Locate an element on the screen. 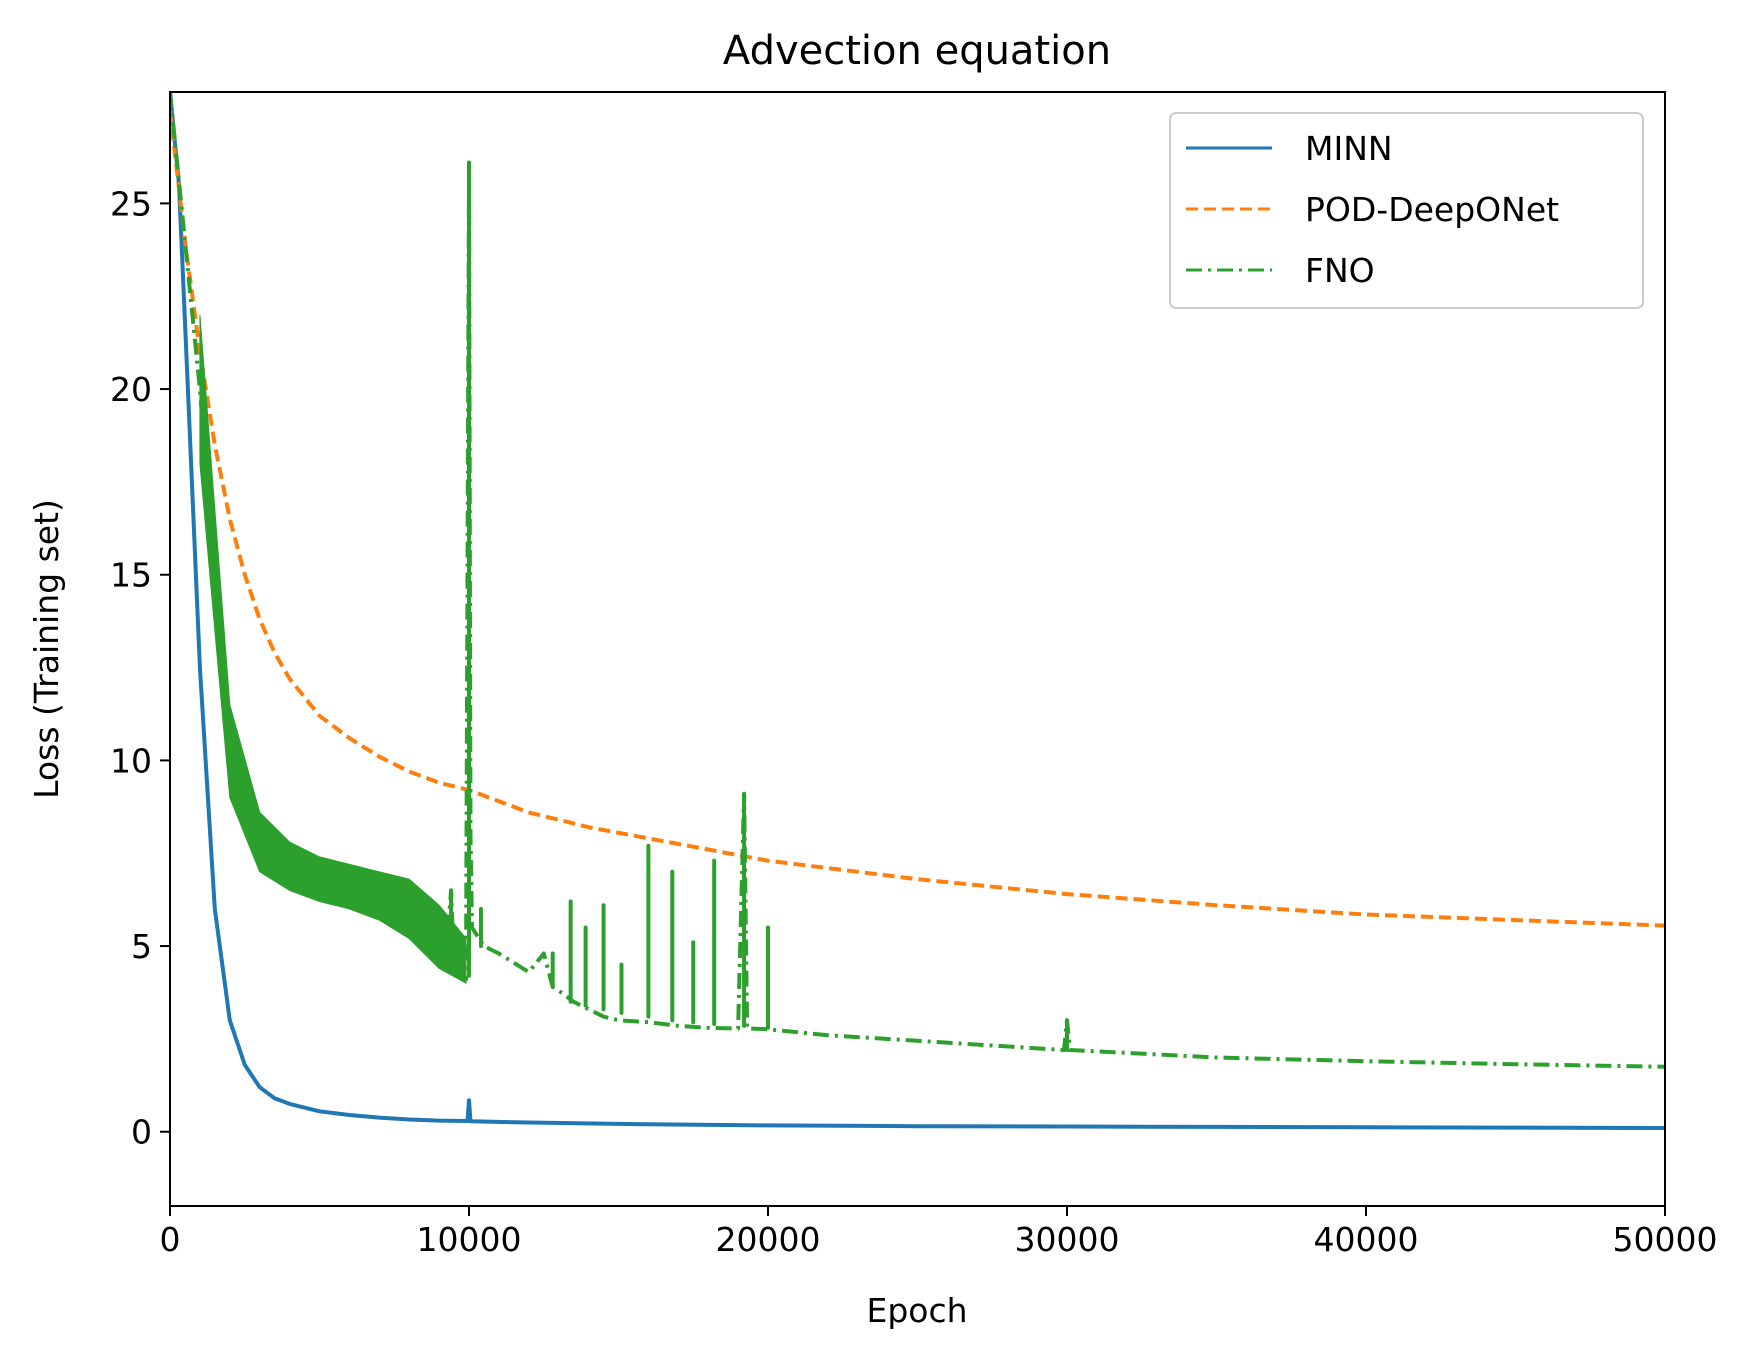 The image size is (1751, 1361). fno-oscillation-band is located at coordinates (333, 649).